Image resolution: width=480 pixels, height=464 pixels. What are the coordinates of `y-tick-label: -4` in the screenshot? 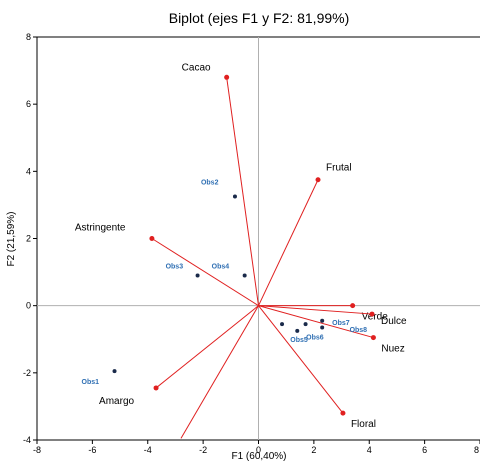 It's located at (27, 440).